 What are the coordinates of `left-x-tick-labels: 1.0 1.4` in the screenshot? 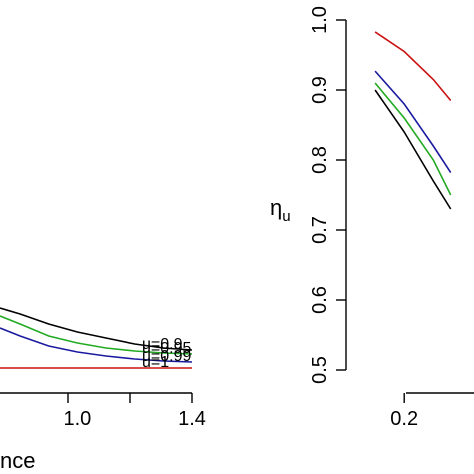 It's located at (134, 419).